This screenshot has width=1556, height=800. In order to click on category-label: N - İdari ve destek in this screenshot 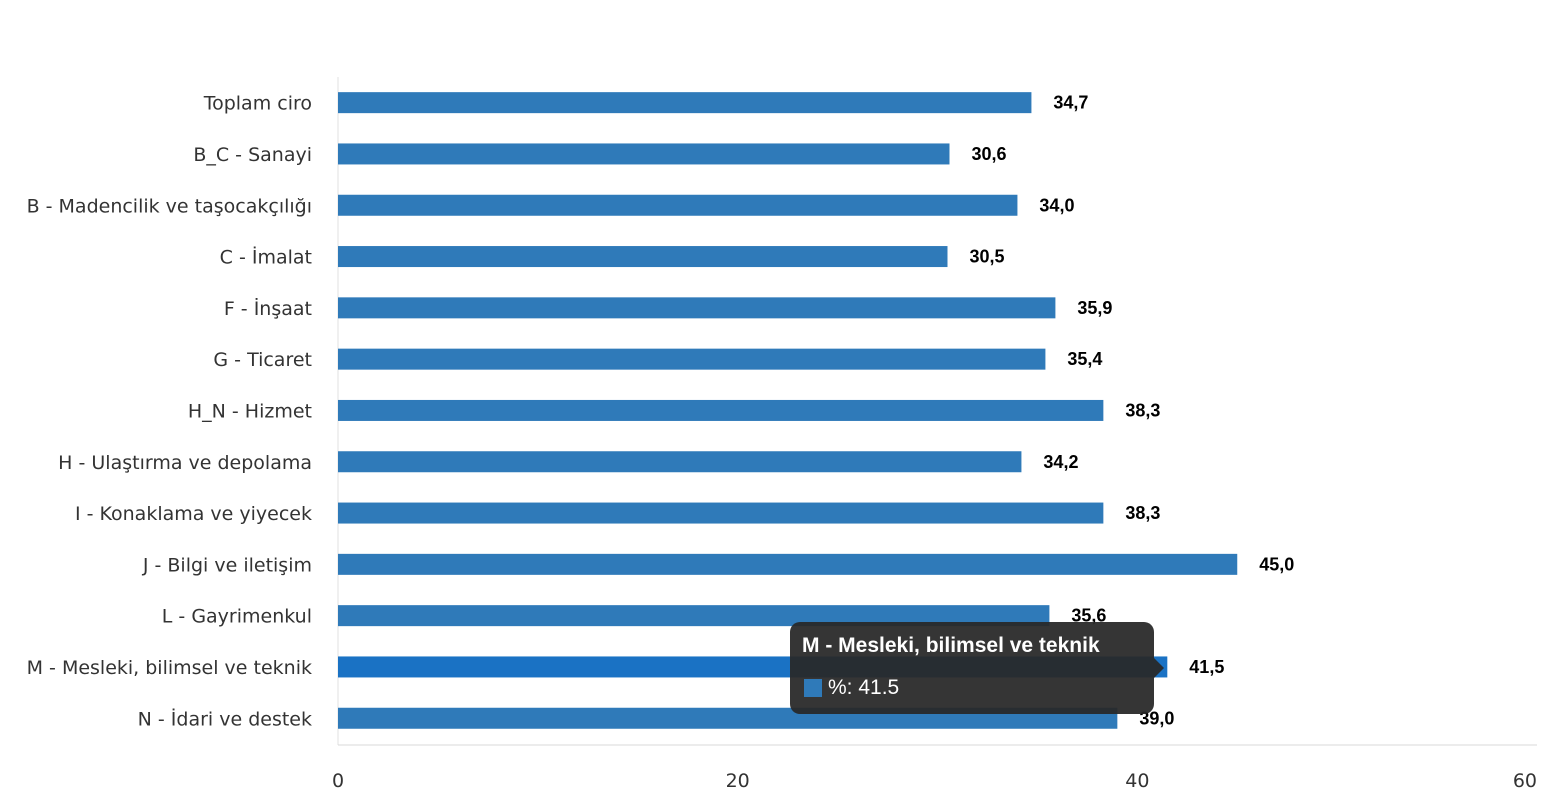, I will do `click(225, 718)`.